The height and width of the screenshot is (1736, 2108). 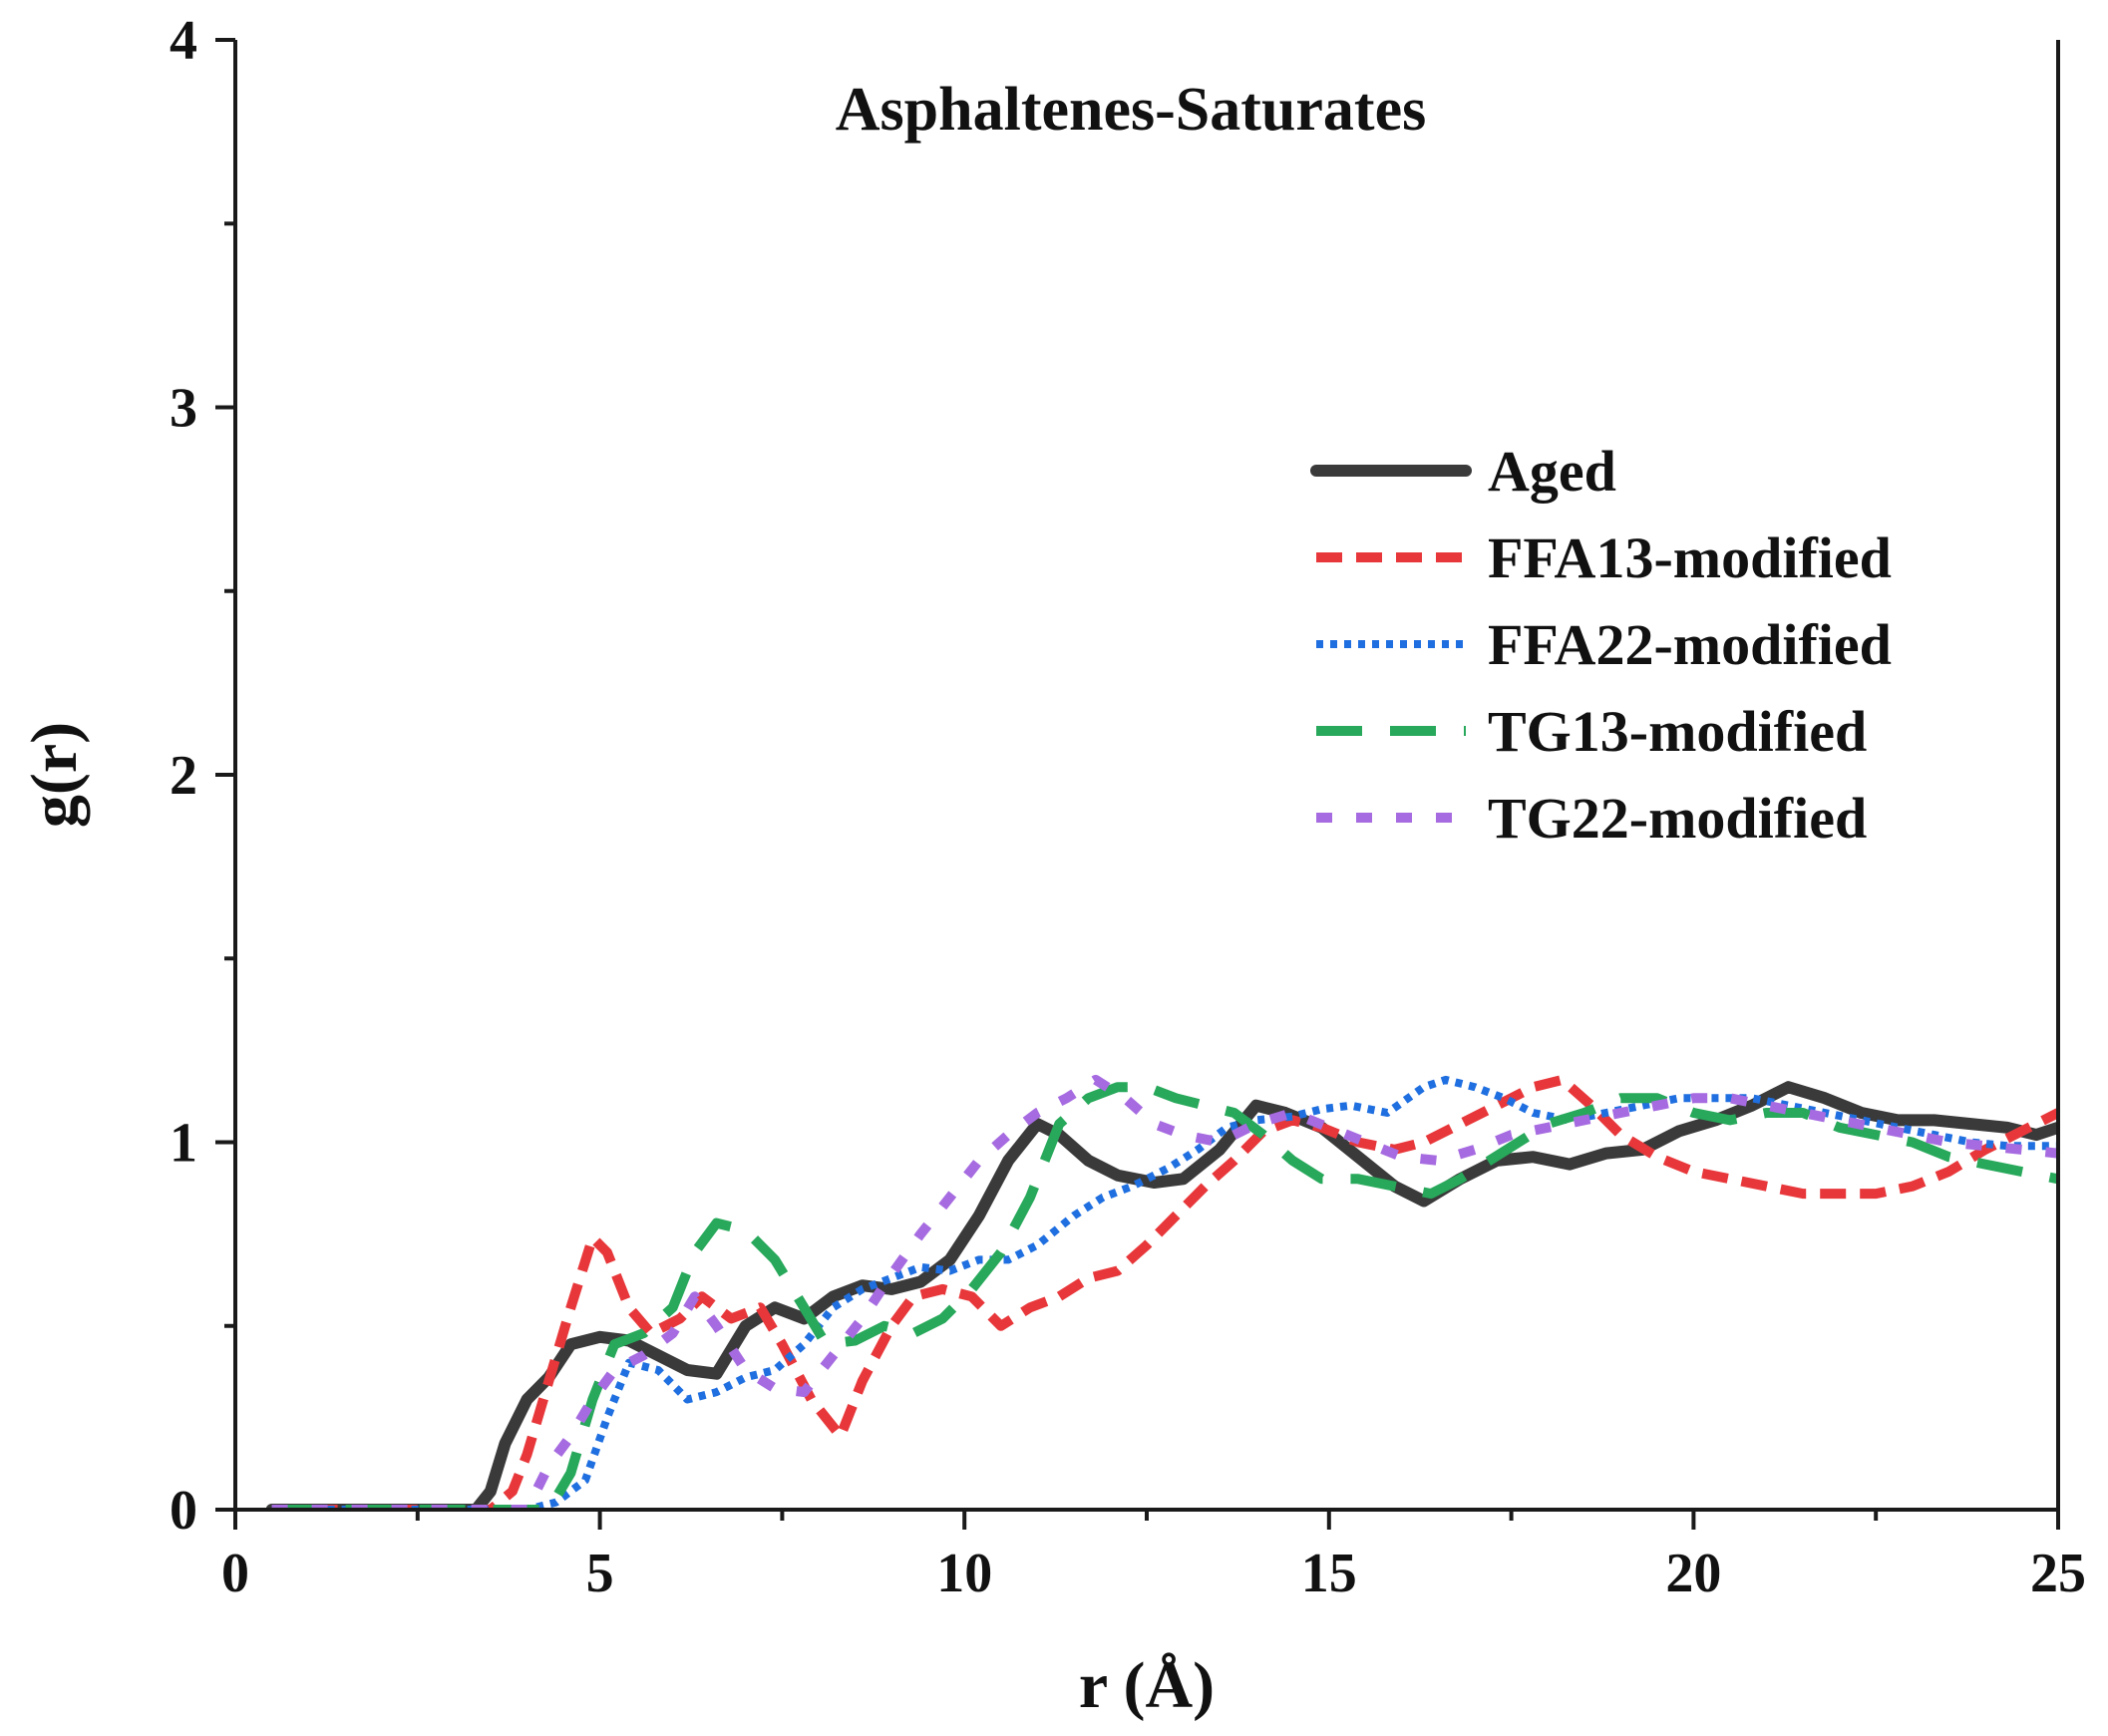 What do you see at coordinates (1693, 1573) in the screenshot?
I see `x-tick-label: 20` at bounding box center [1693, 1573].